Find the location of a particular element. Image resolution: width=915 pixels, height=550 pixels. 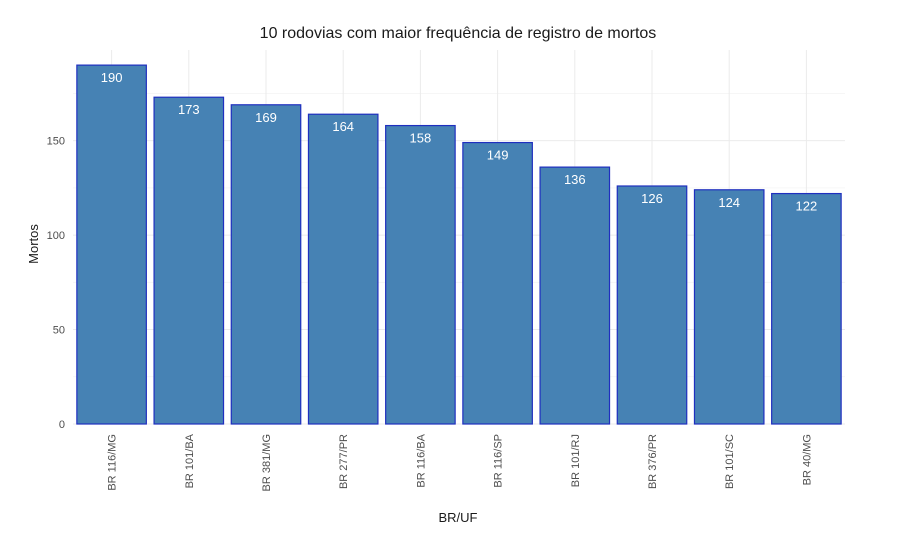

bar-value-label: 190 is located at coordinates (112, 77).